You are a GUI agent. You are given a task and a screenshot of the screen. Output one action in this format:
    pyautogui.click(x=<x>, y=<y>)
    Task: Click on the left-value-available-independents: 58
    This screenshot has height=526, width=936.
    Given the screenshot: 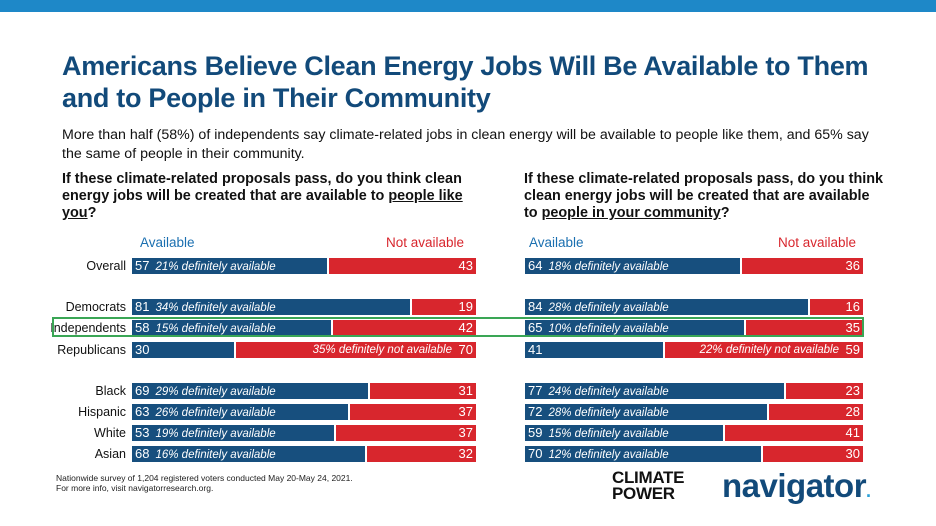 What is the action you would take?
    pyautogui.click(x=142, y=327)
    